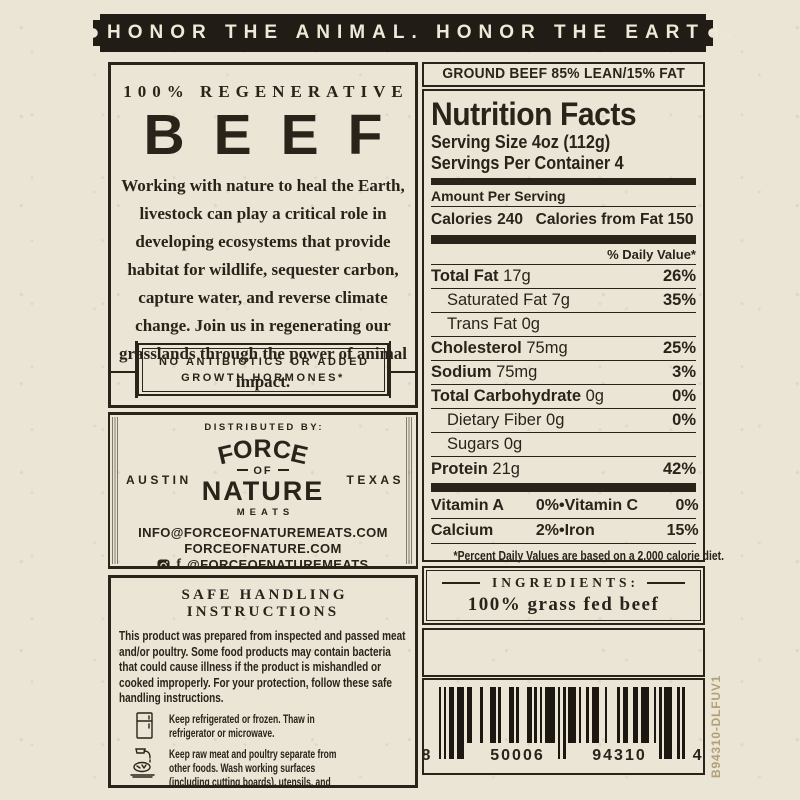 The height and width of the screenshot is (800, 800). I want to click on nutrition-row: Saturated Fat 7g 35%, so click(563, 301).